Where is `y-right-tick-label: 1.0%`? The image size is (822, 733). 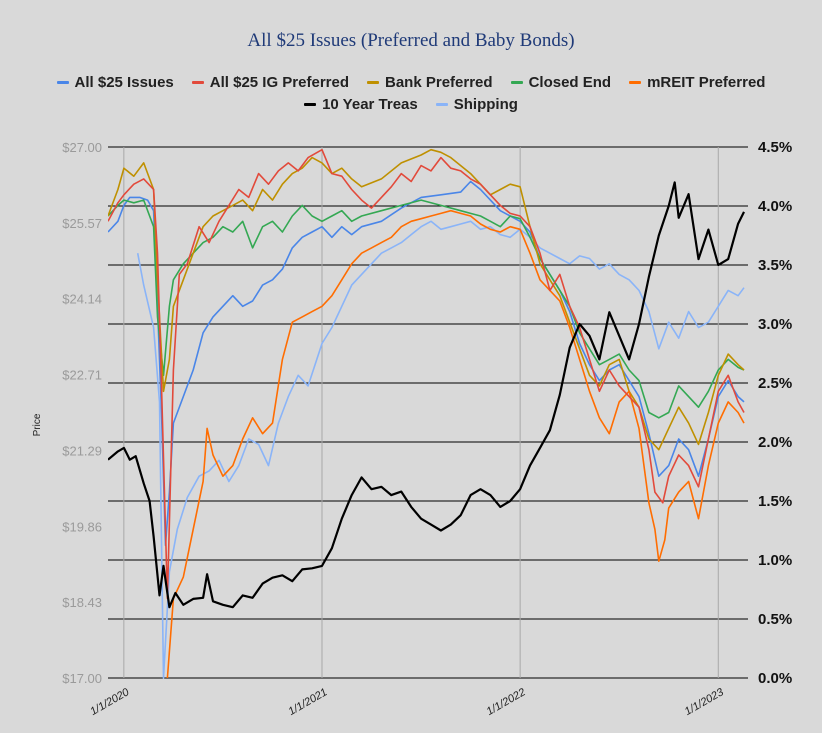 y-right-tick-label: 1.0% is located at coordinates (775, 560).